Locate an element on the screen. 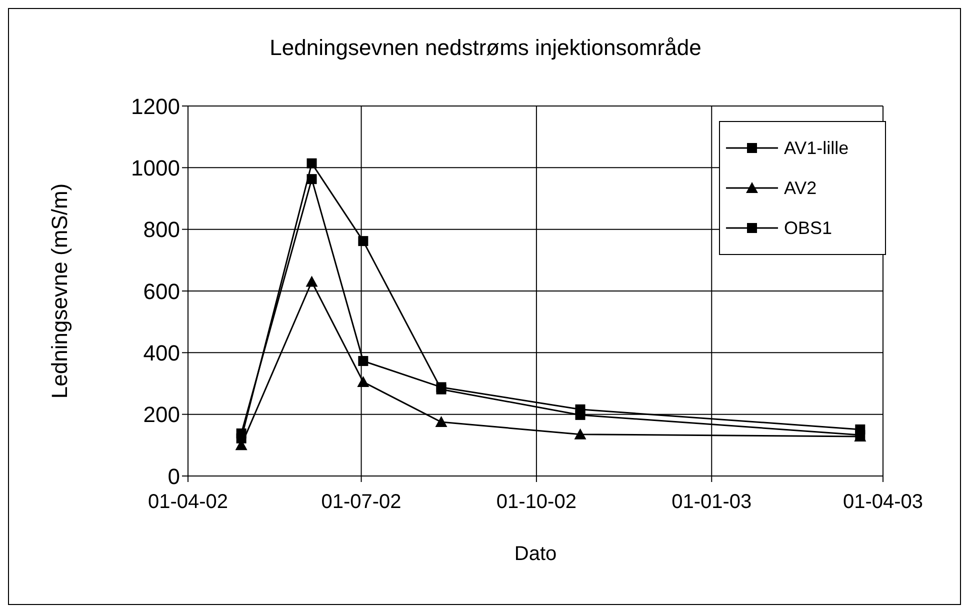 Image resolution: width=969 pixels, height=613 pixels. x-tick-label: 01-10-02 is located at coordinates (536, 502).